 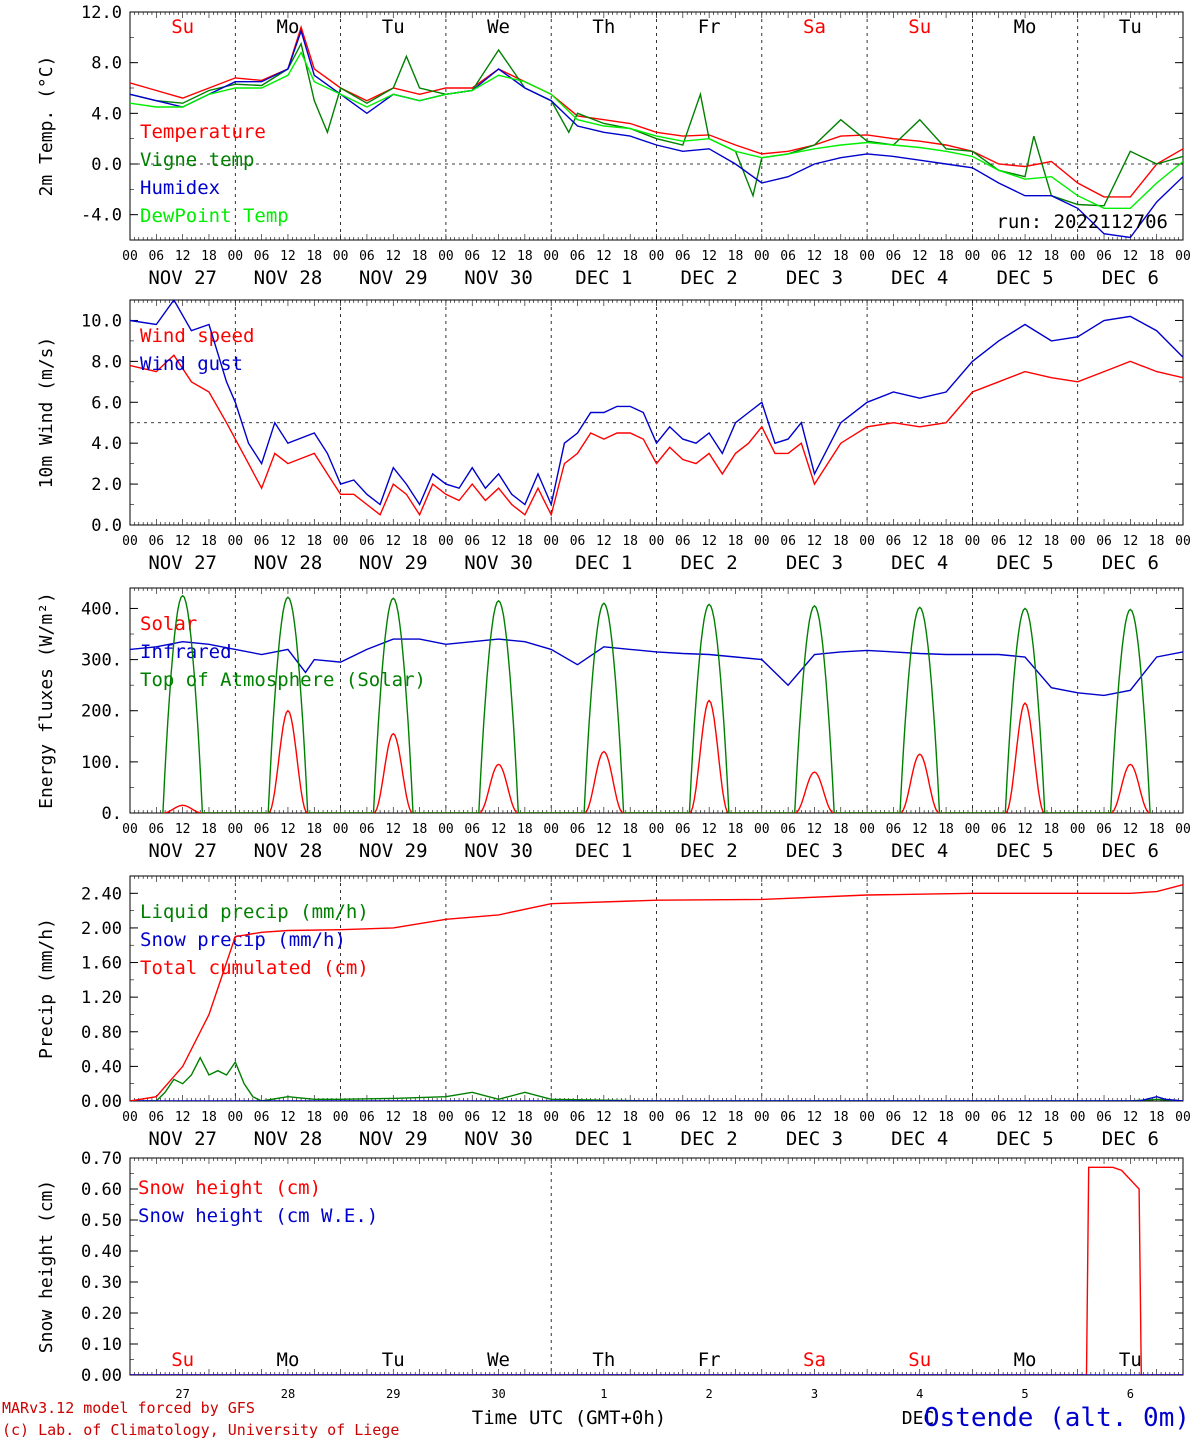 I want to click on y-axis-label: Precip (mm/h), so click(x=46, y=988).